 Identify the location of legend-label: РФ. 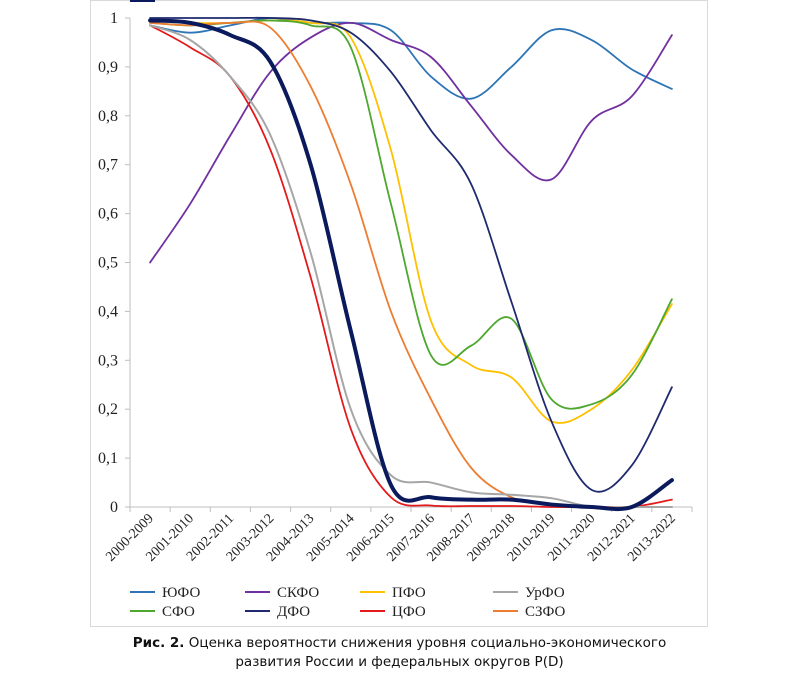
(172, 2).